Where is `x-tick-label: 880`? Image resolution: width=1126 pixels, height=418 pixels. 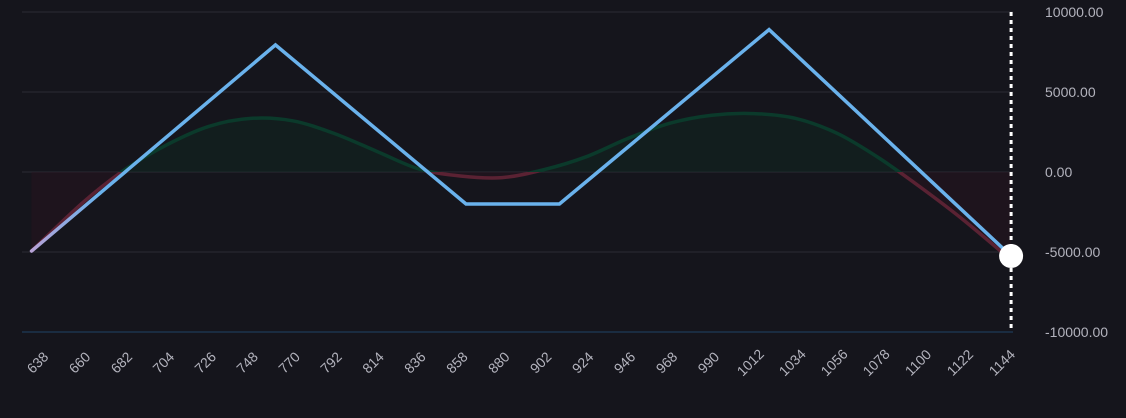
x-tick-label: 880 is located at coordinates (499, 362).